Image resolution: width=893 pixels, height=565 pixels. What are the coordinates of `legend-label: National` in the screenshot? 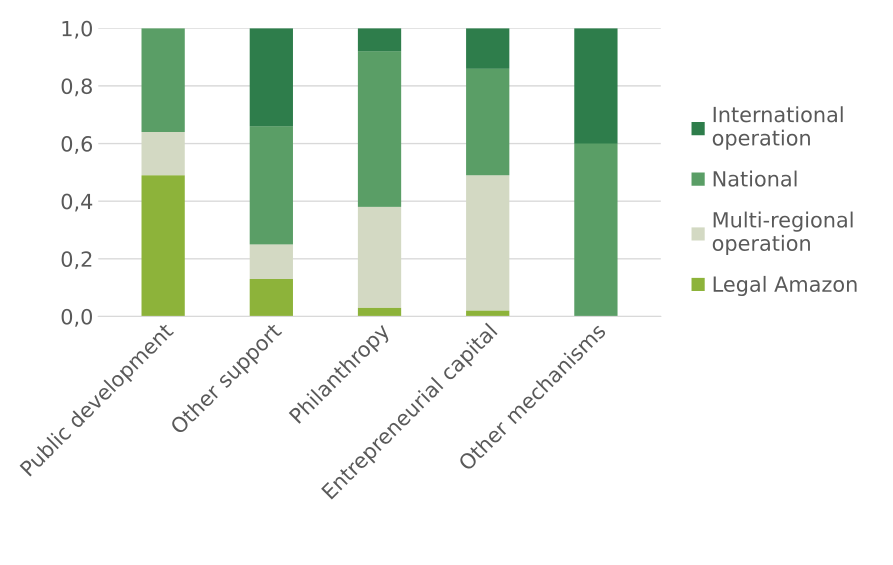 It's located at (755, 178).